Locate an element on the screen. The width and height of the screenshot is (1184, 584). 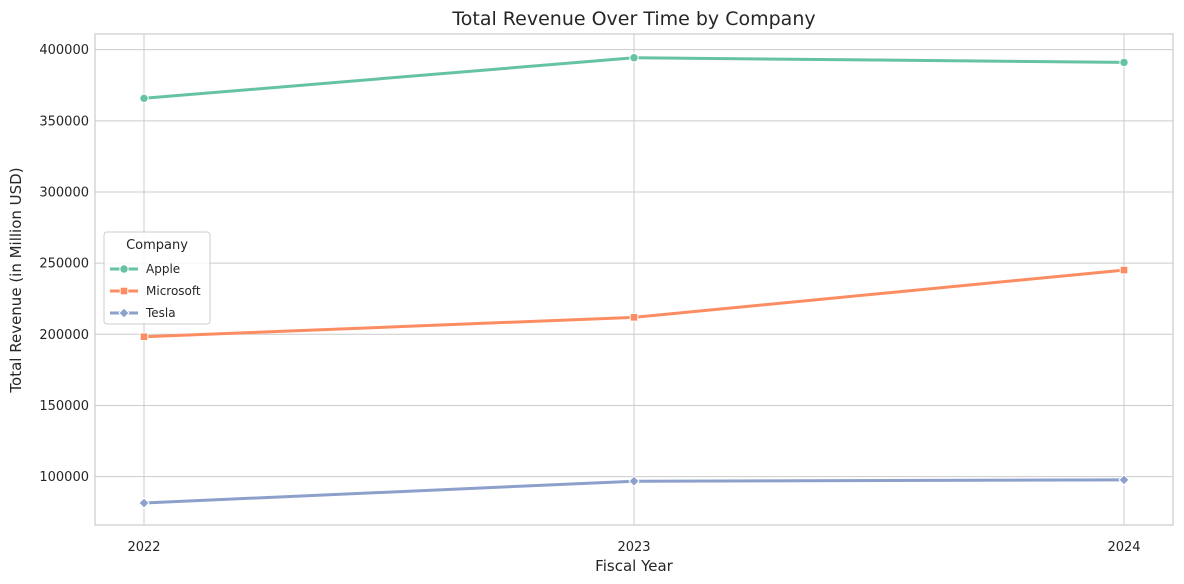
y-axis-title: Total Revenue (in Million USD) is located at coordinates (16, 280).